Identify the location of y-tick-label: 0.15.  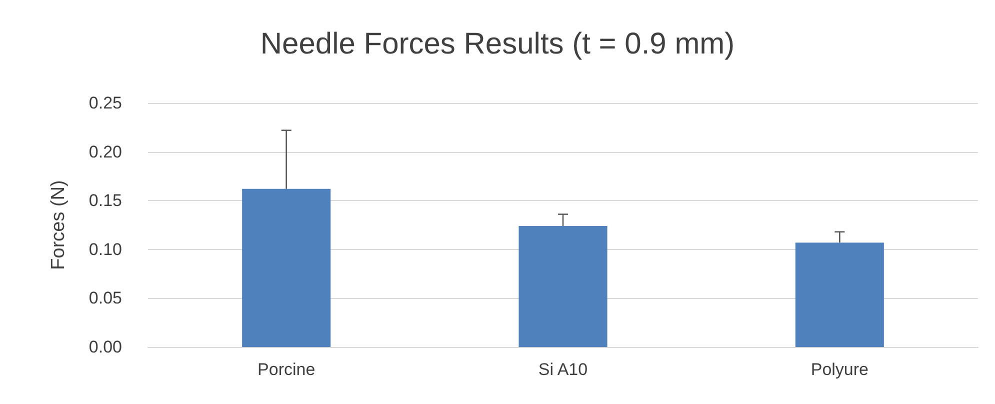
(105, 200).